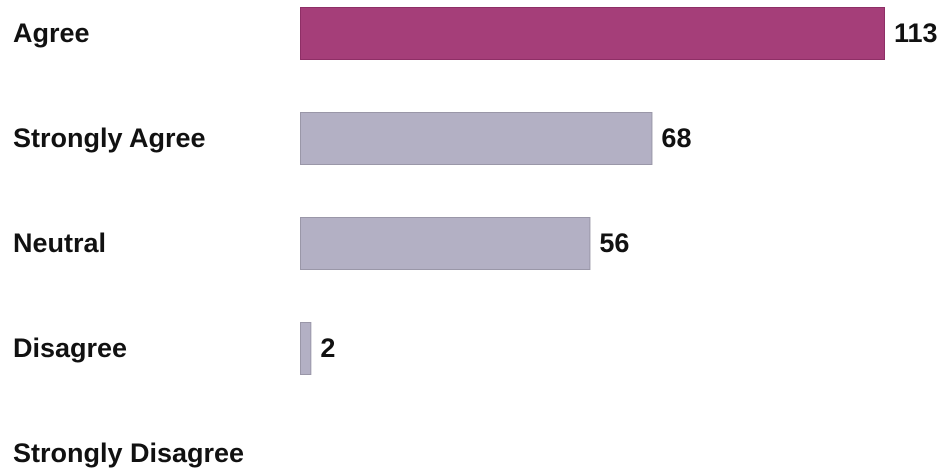 The image size is (952, 472). I want to click on category-label: Strongly Agree, so click(109, 138).